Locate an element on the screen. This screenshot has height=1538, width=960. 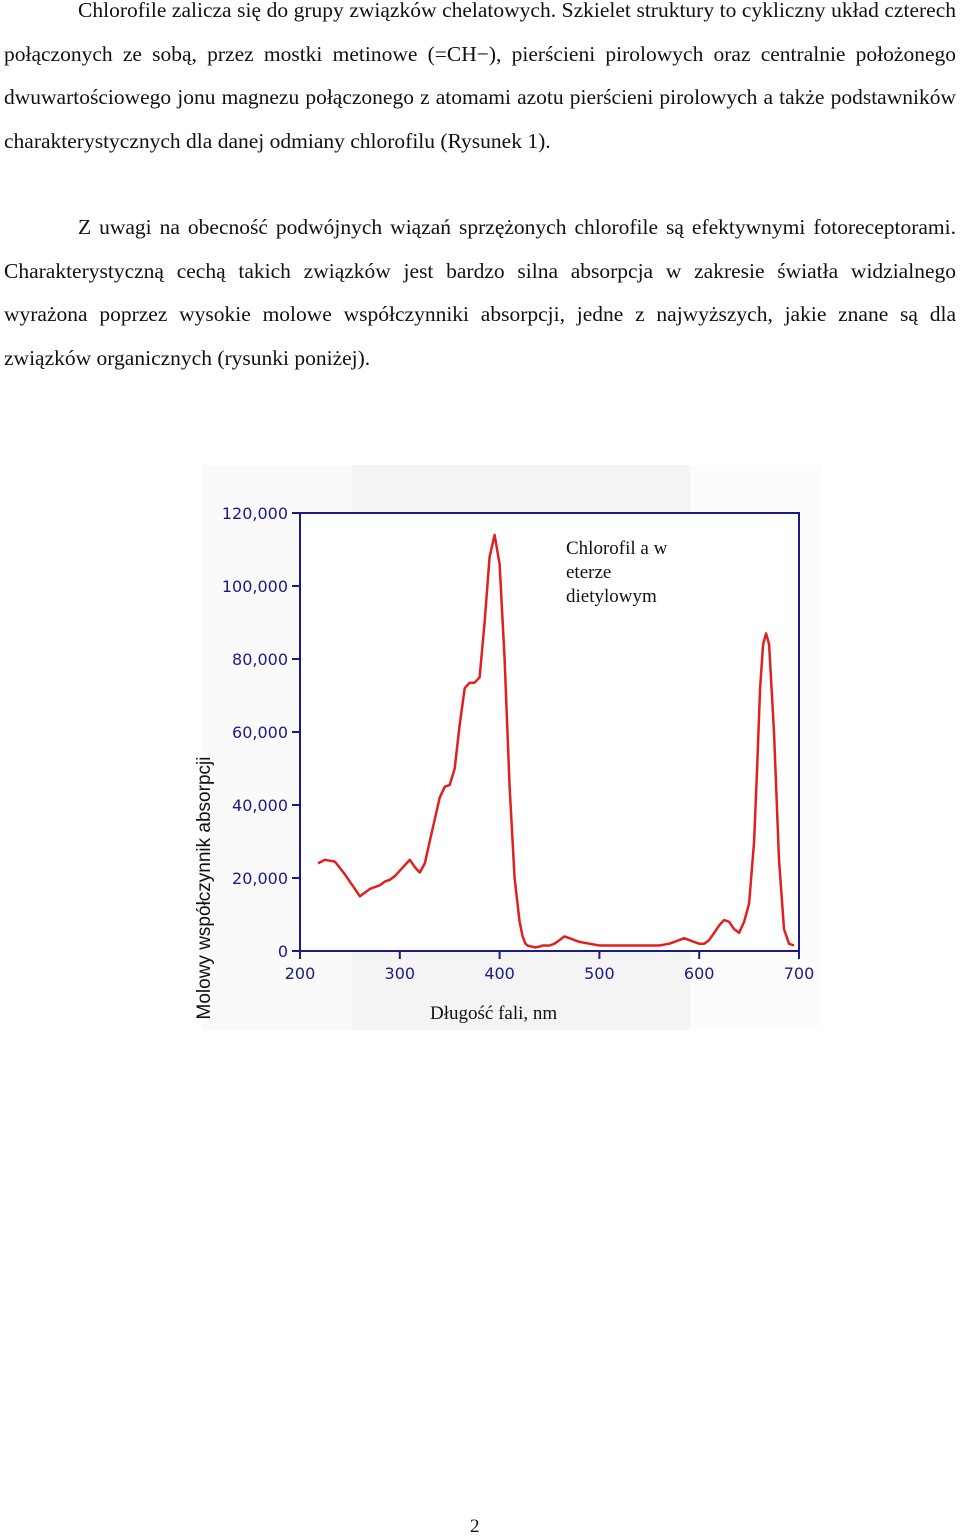
x-tick-label: 700 is located at coordinates (799, 973).